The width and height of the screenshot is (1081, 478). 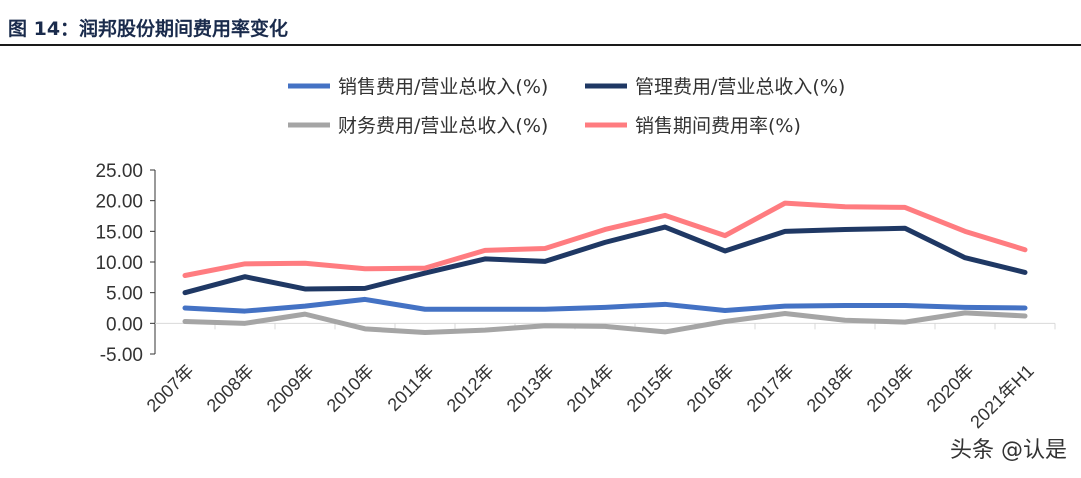 What do you see at coordinates (590, 388) in the screenshot?
I see `x-tick-label: 2014年` at bounding box center [590, 388].